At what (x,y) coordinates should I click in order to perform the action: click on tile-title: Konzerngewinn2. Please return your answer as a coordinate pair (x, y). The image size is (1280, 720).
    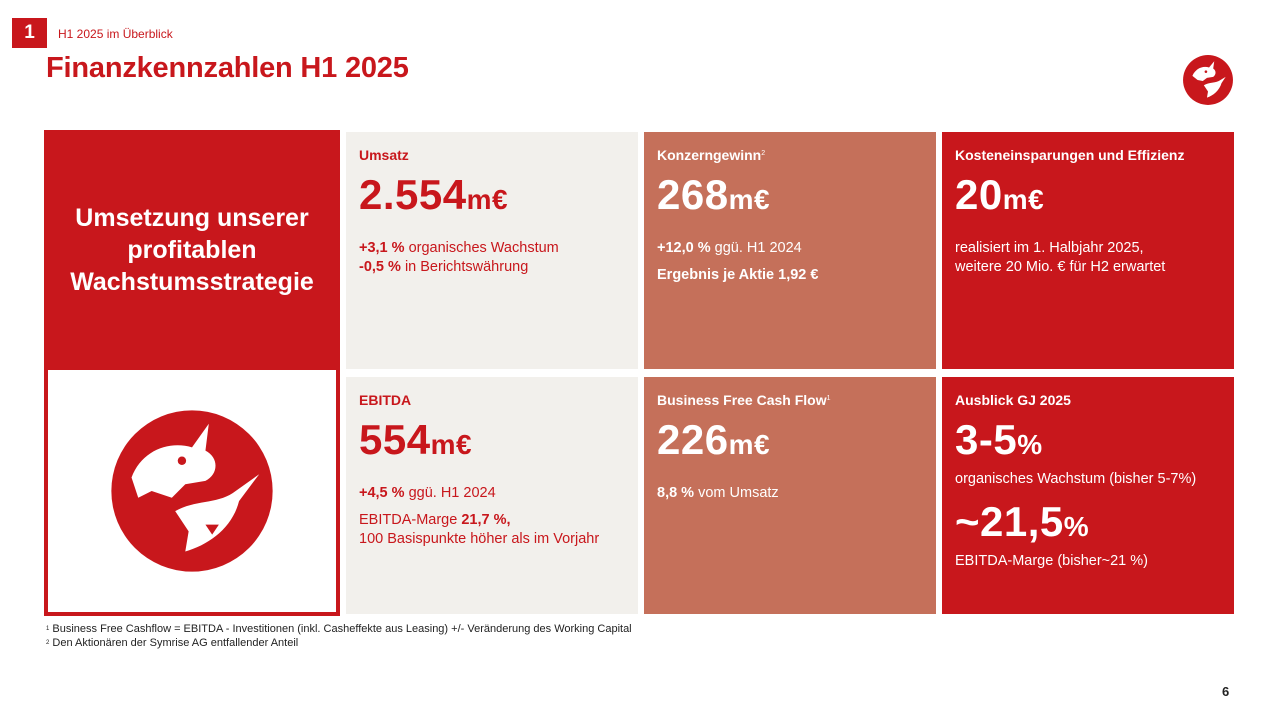
    Looking at the image, I should click on (711, 155).